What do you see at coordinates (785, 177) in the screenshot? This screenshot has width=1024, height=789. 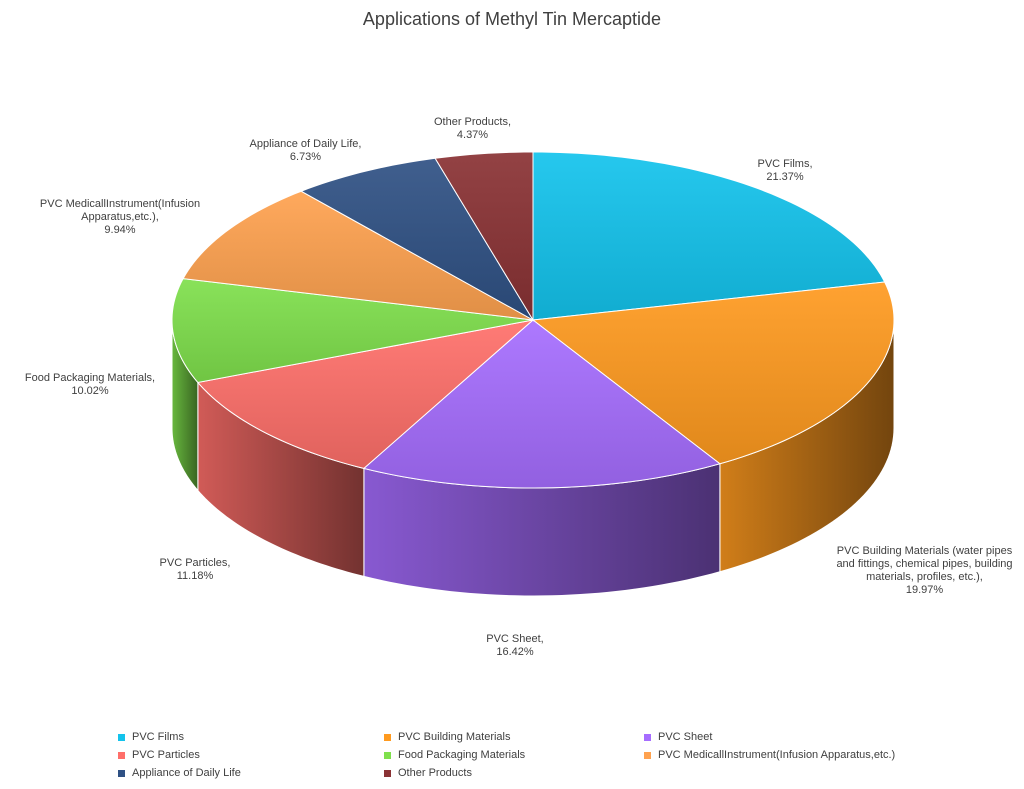 I see `data-label-percent: 21.37%` at bounding box center [785, 177].